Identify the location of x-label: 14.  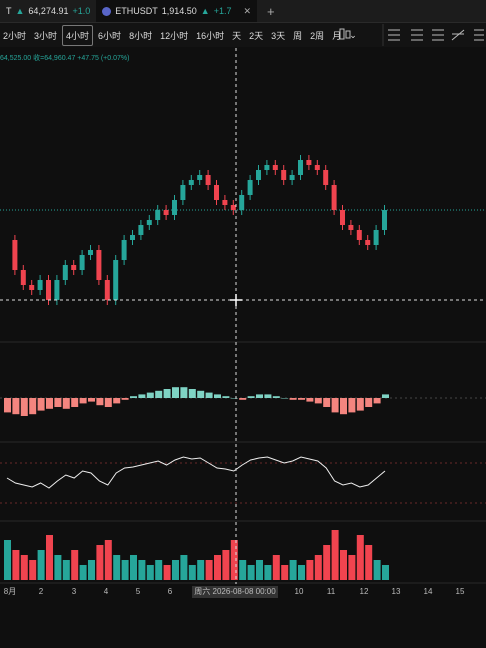
(428, 591).